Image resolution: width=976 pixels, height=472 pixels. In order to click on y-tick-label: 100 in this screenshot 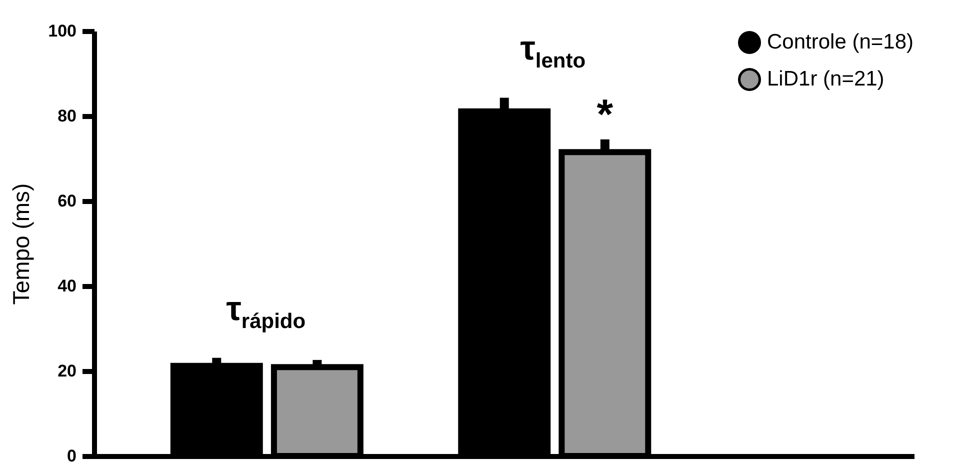, I will do `click(62, 31)`.